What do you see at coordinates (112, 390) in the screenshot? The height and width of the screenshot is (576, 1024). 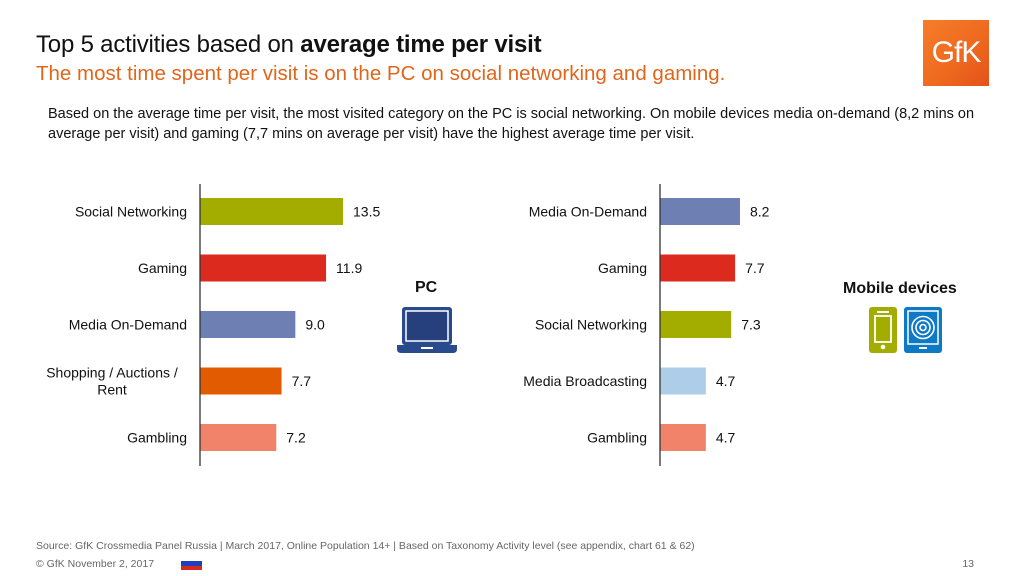 I see `category-label-line: Rent` at bounding box center [112, 390].